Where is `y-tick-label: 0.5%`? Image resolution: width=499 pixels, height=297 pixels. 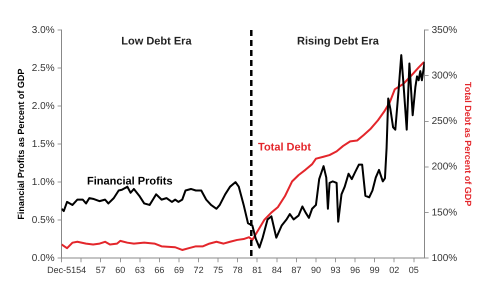 y-tick-label: 0.5% is located at coordinates (43, 220).